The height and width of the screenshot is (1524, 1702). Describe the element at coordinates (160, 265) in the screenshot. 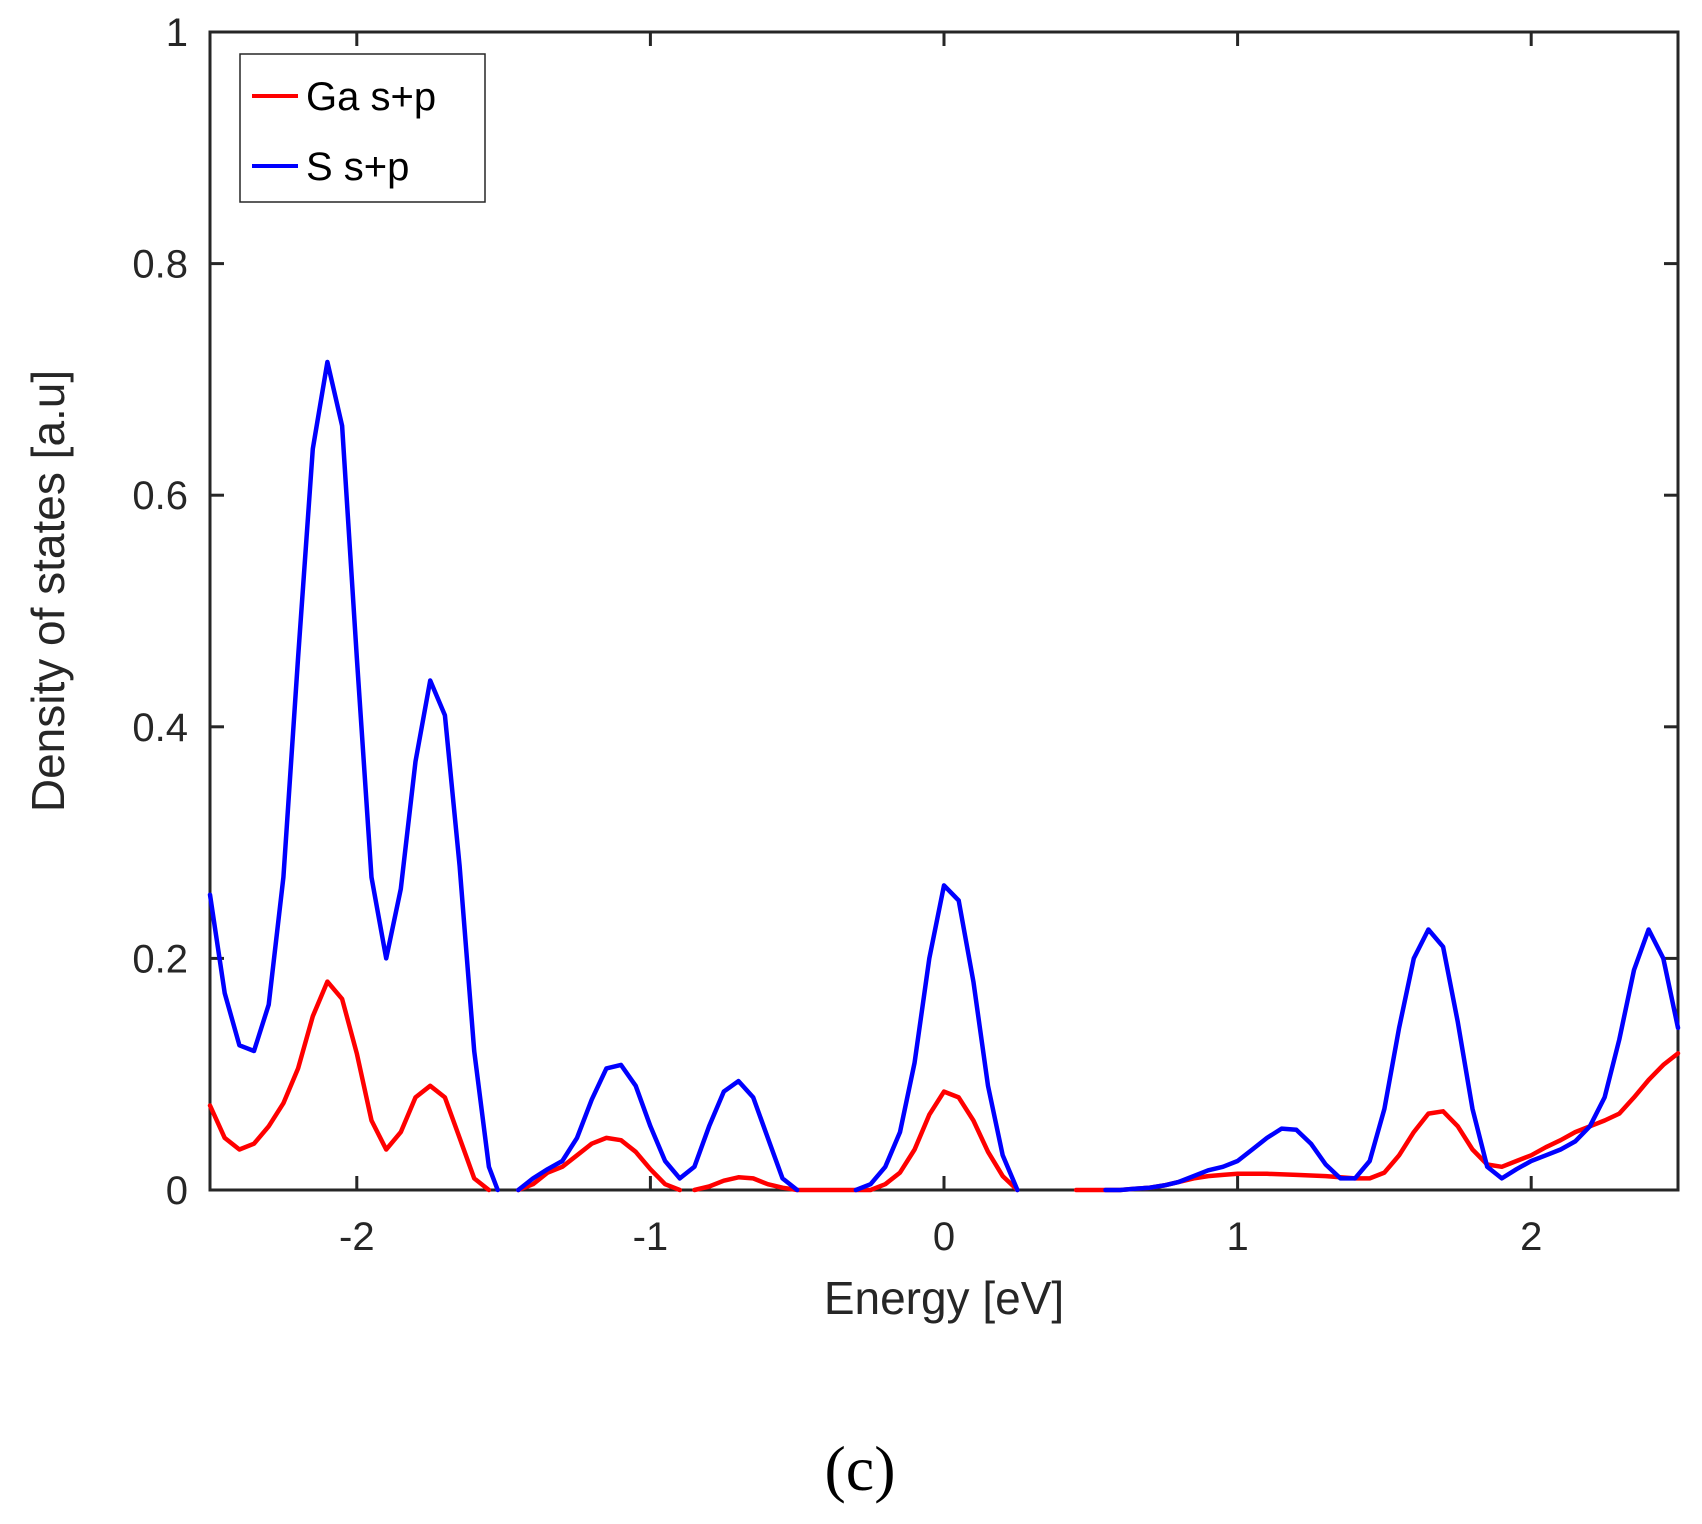

I see `y-tick-label: 0.8` at that location.